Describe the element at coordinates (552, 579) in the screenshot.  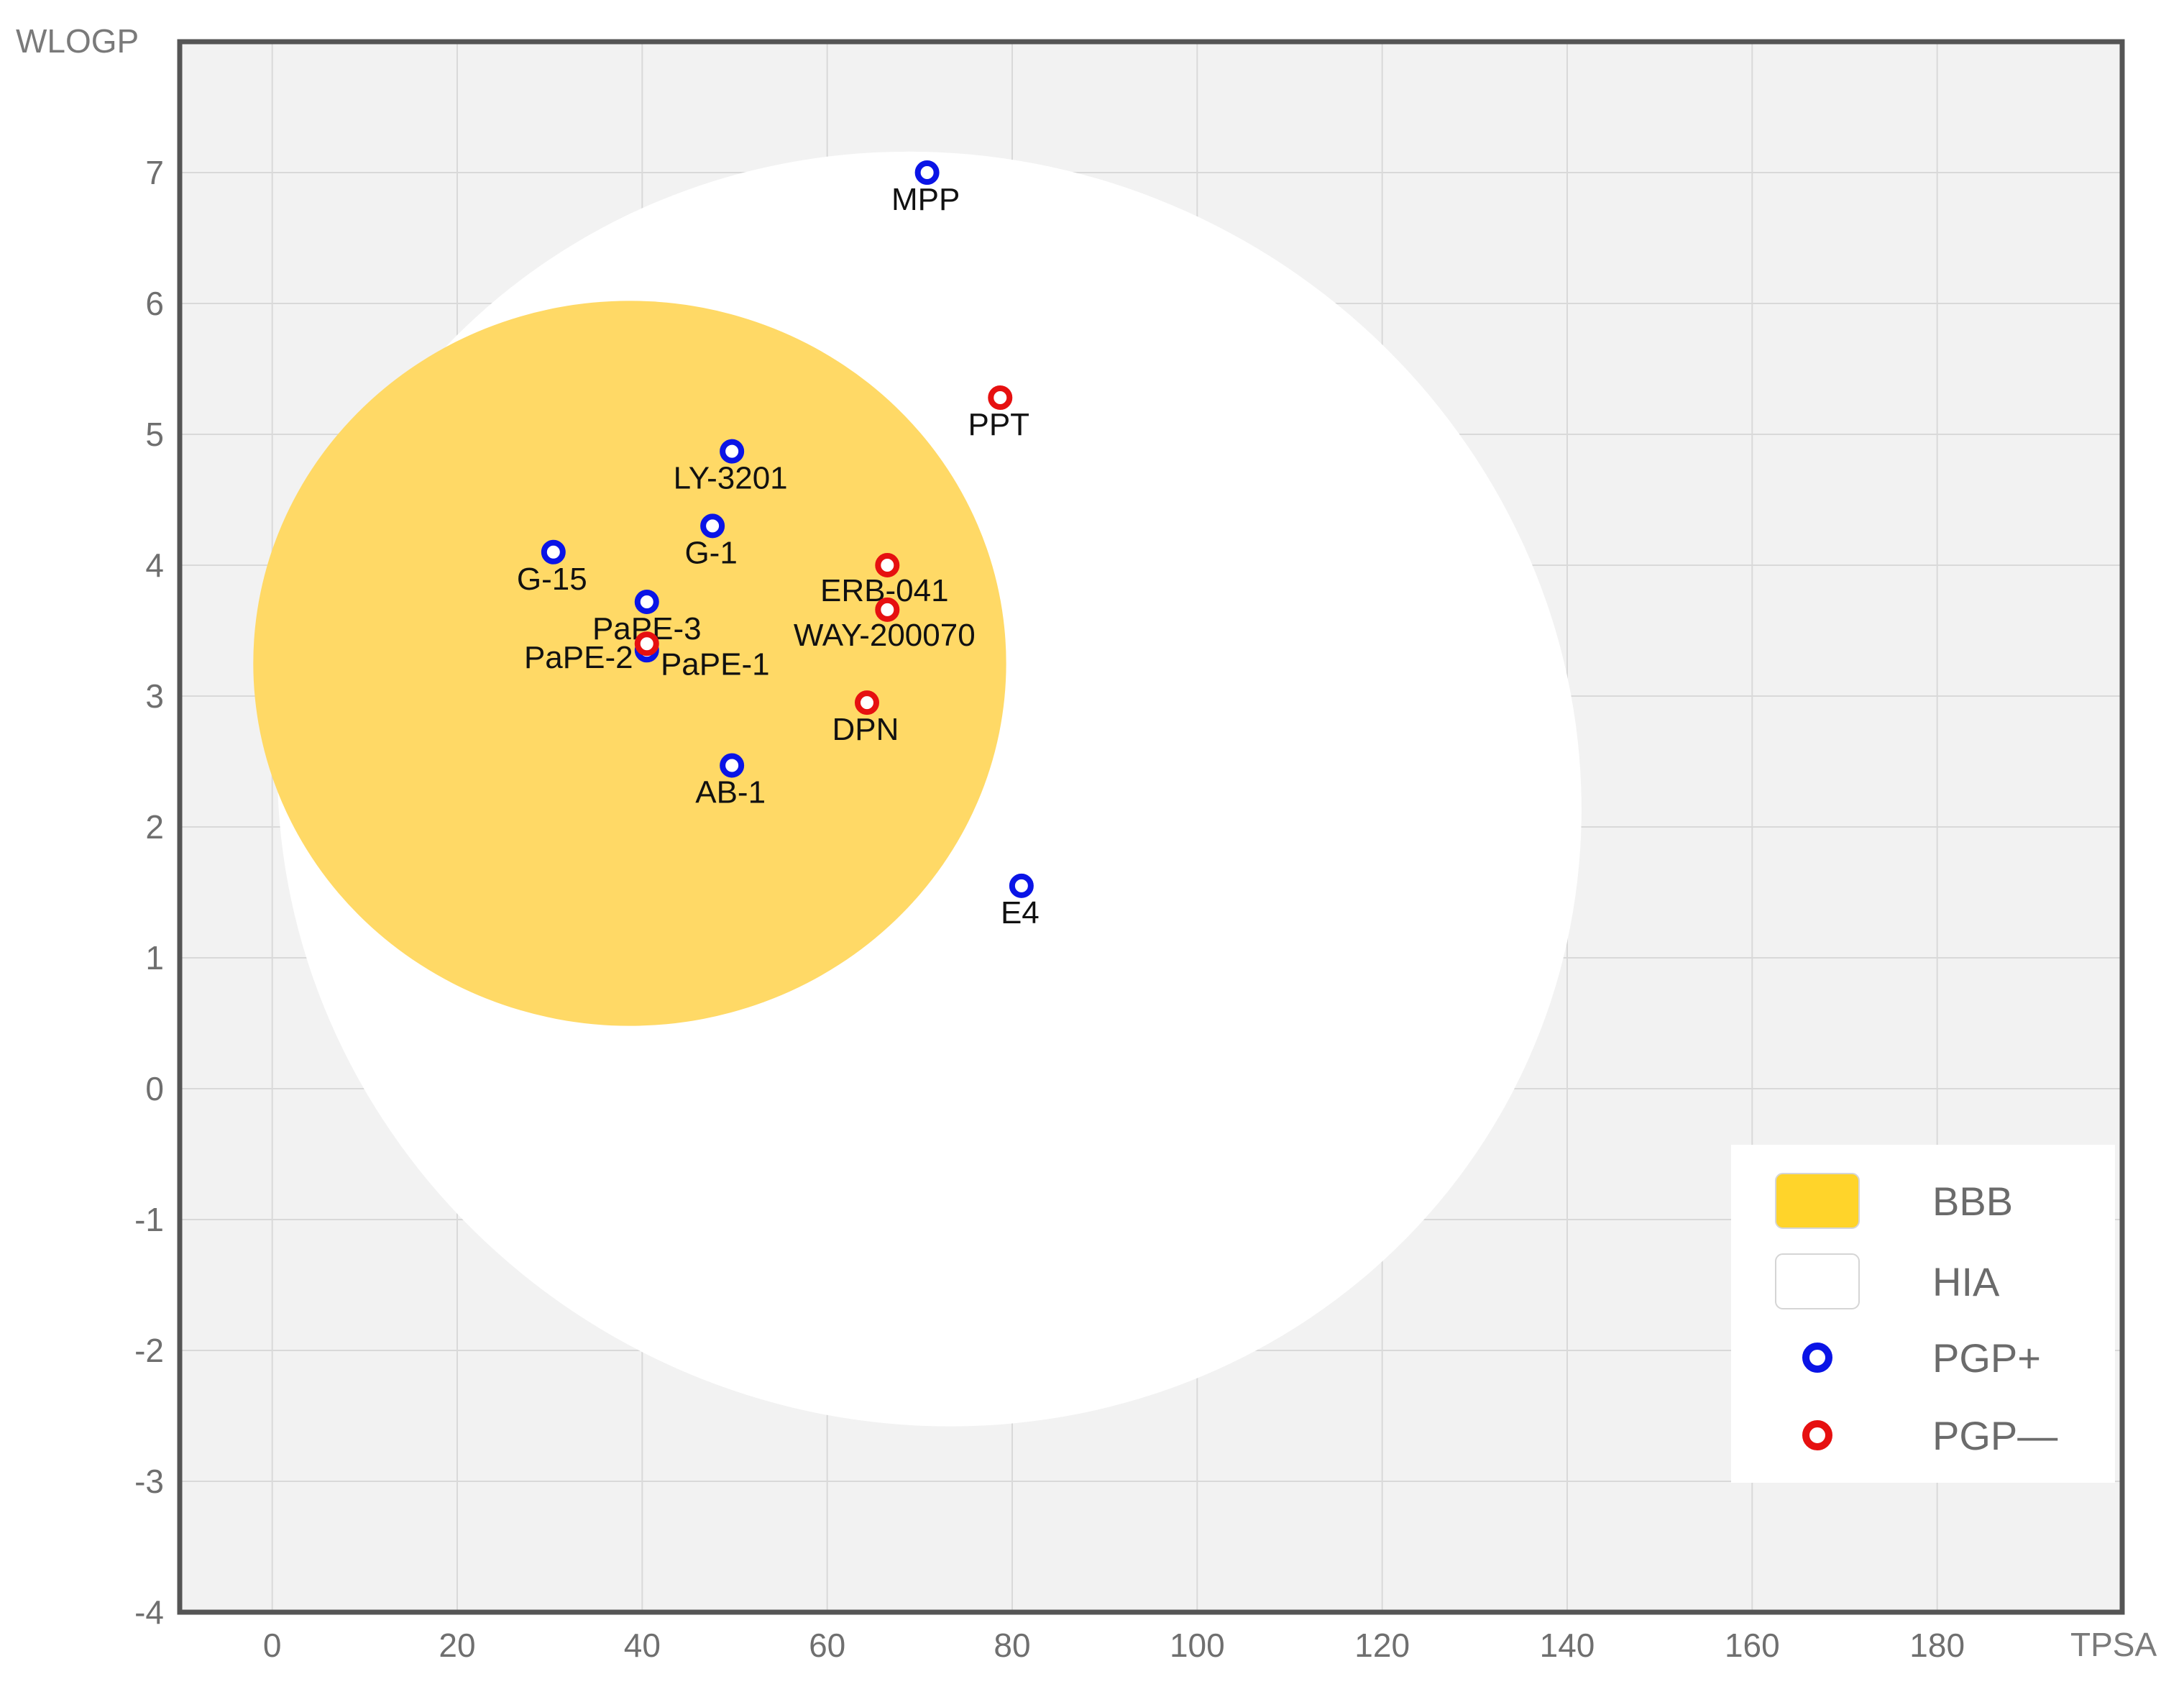
I see `point-label-g-15: G-15` at that location.